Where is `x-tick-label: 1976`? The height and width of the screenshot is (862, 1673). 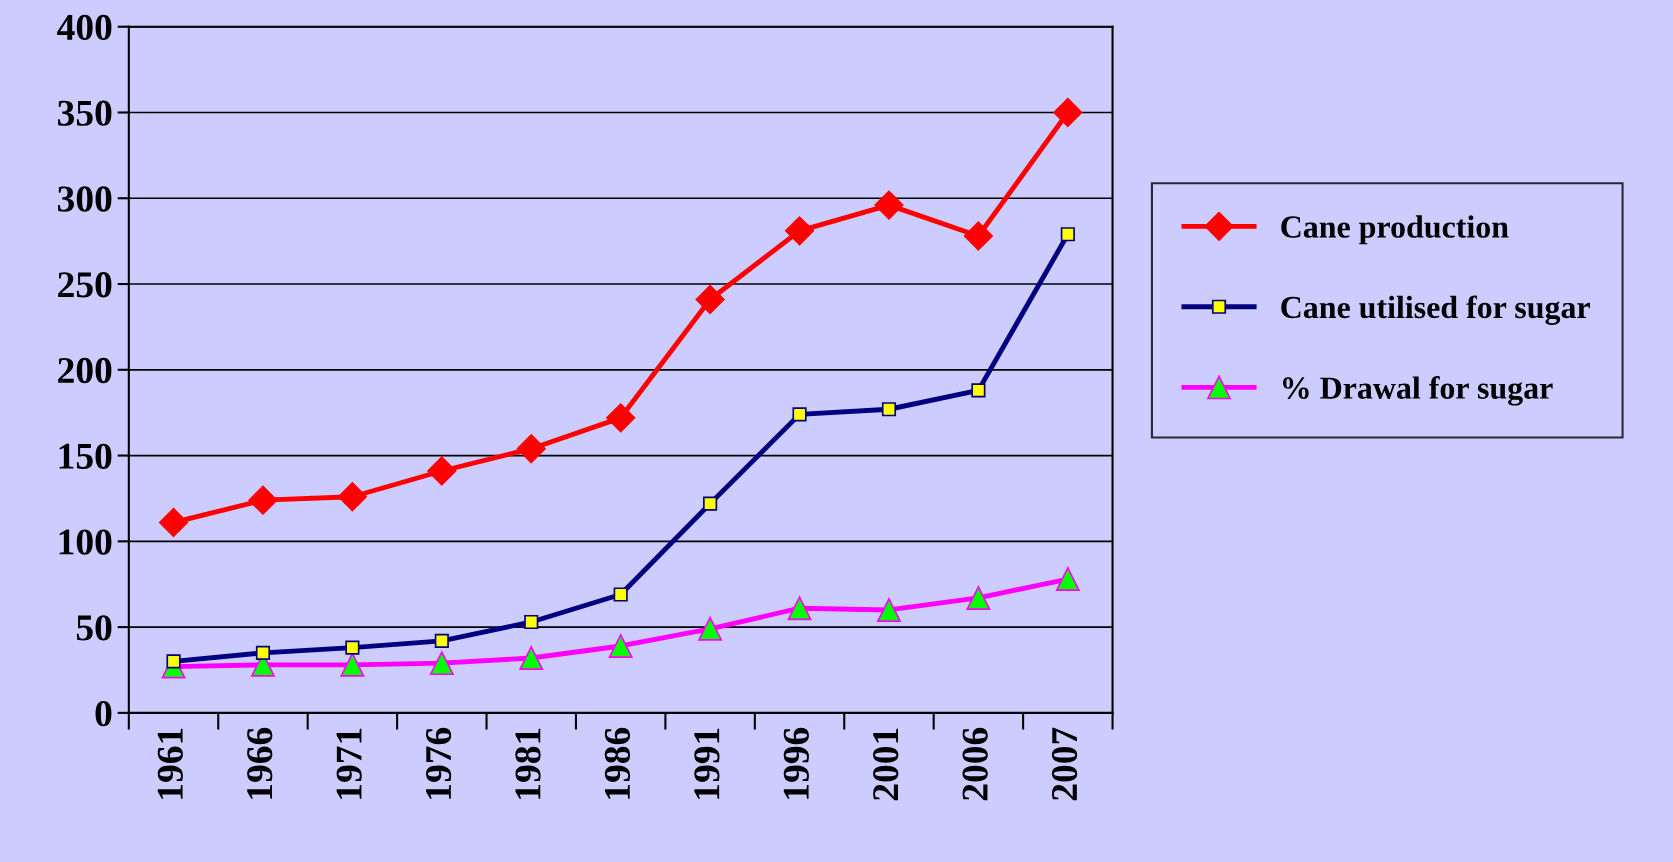 x-tick-label: 1976 is located at coordinates (439, 763).